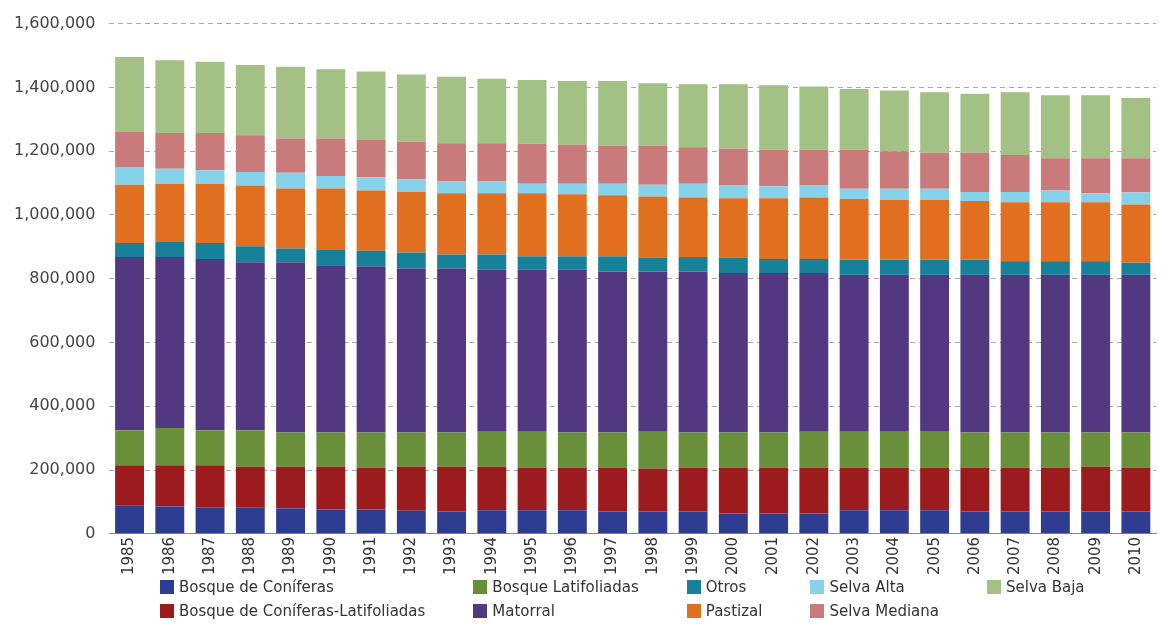 The width and height of the screenshot is (1162, 643). Describe the element at coordinates (302, 611) in the screenshot. I see `legend-label: Bosque de Coníferas-Latifoliadas` at that location.